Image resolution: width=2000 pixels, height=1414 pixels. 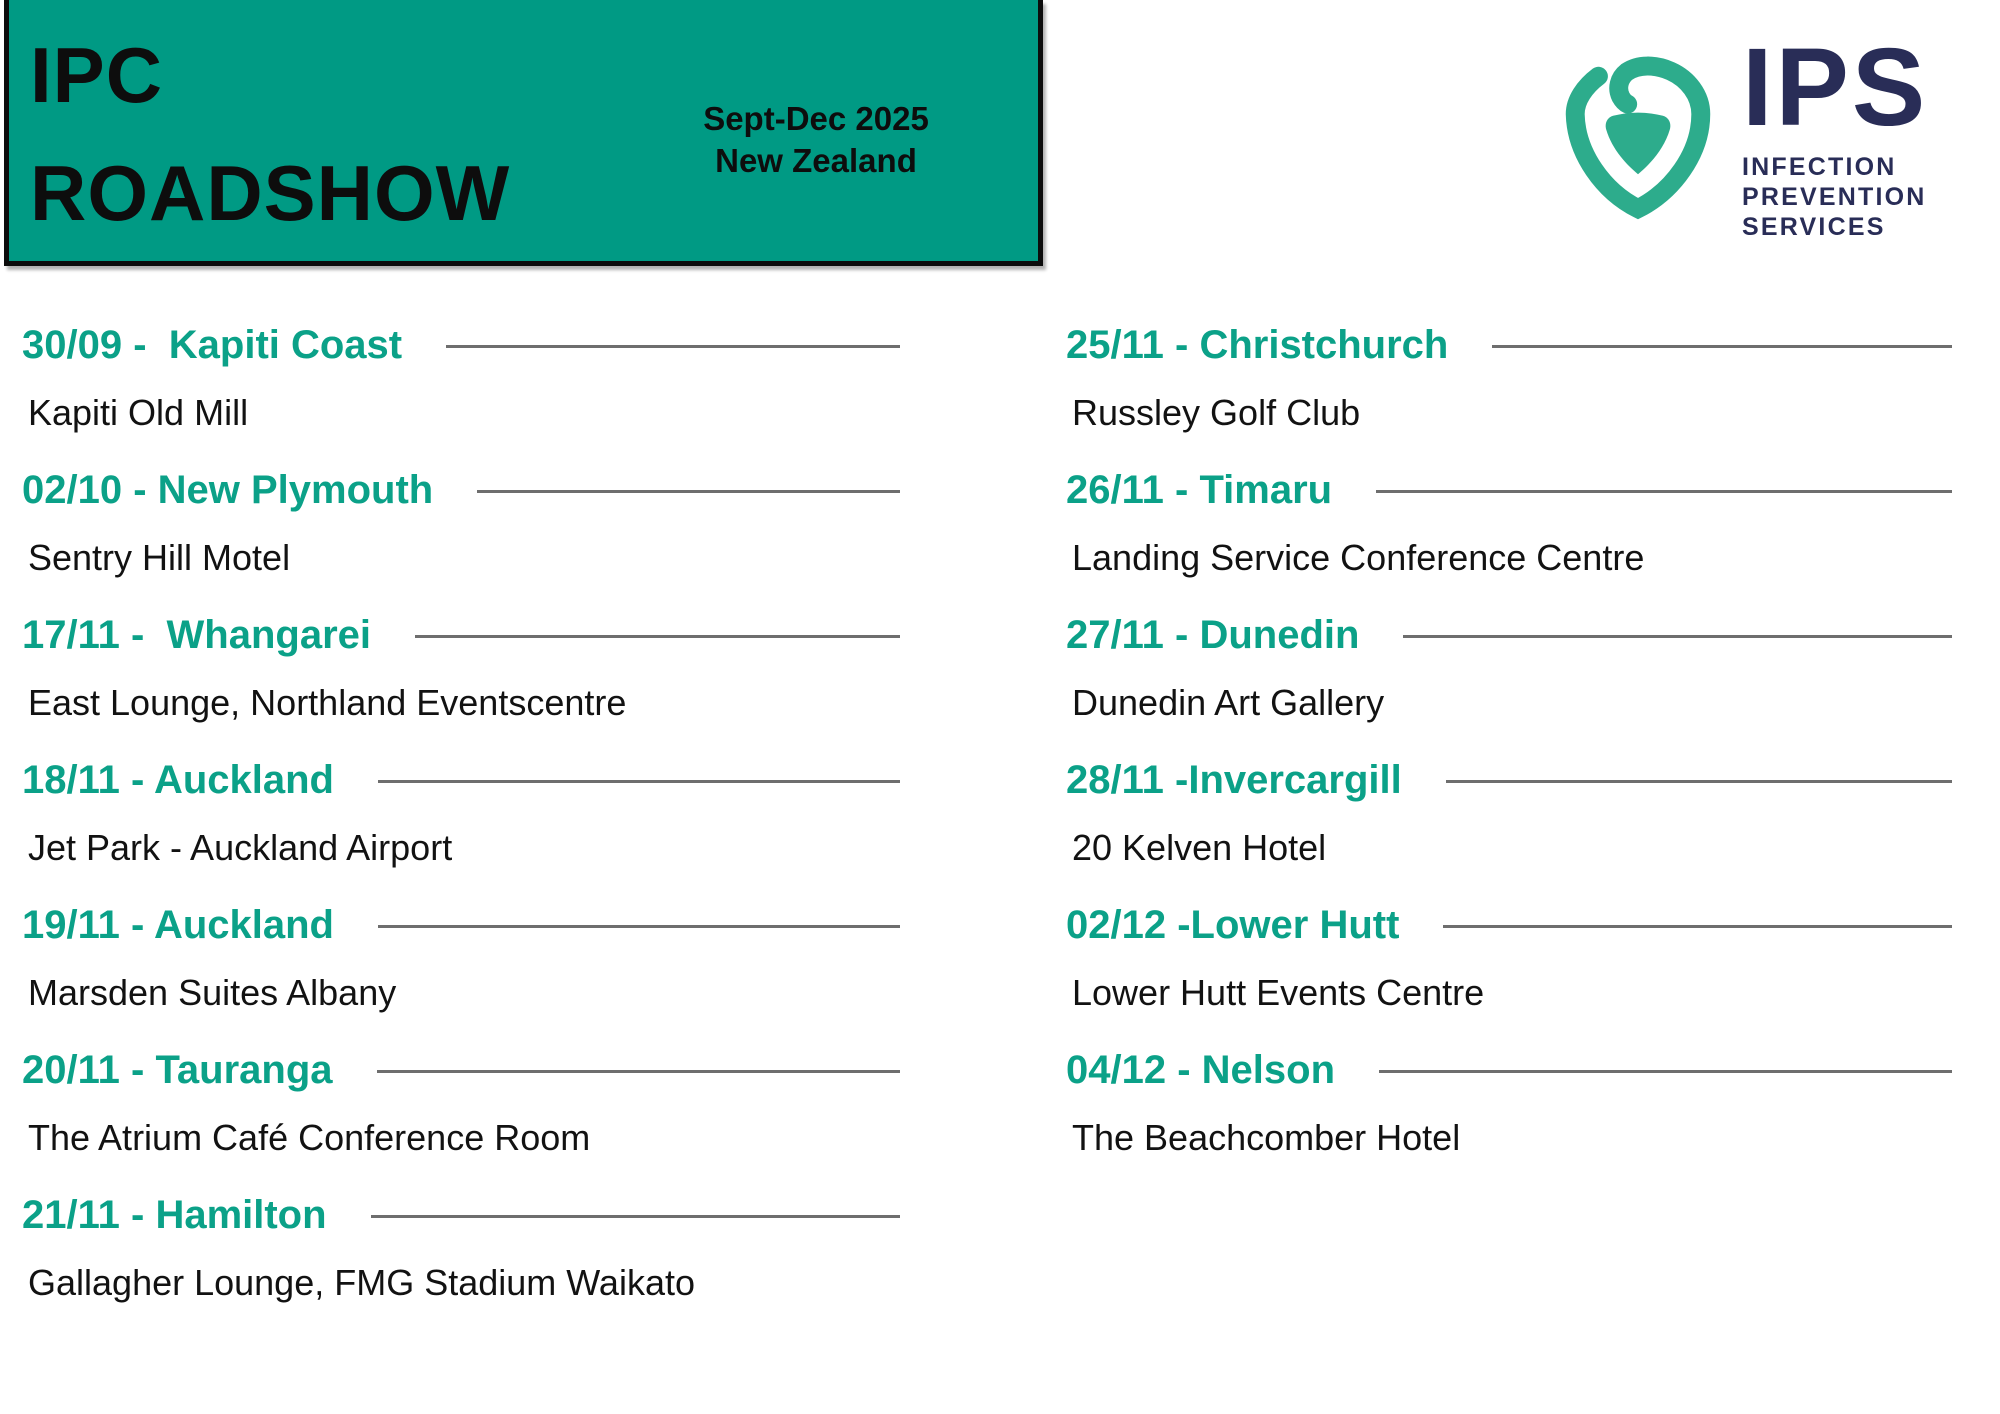 I want to click on event-date-city: 27/11 - Dunedin, so click(x=1213, y=634).